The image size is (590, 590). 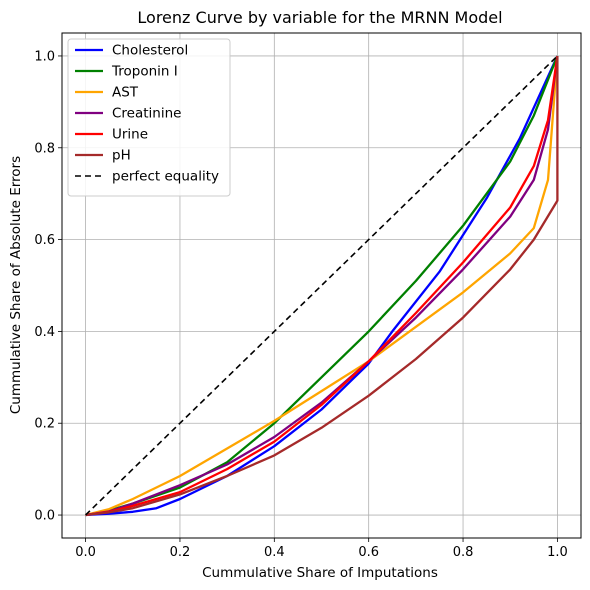 I want to click on x-tick-label: 0.4, so click(x=274, y=552).